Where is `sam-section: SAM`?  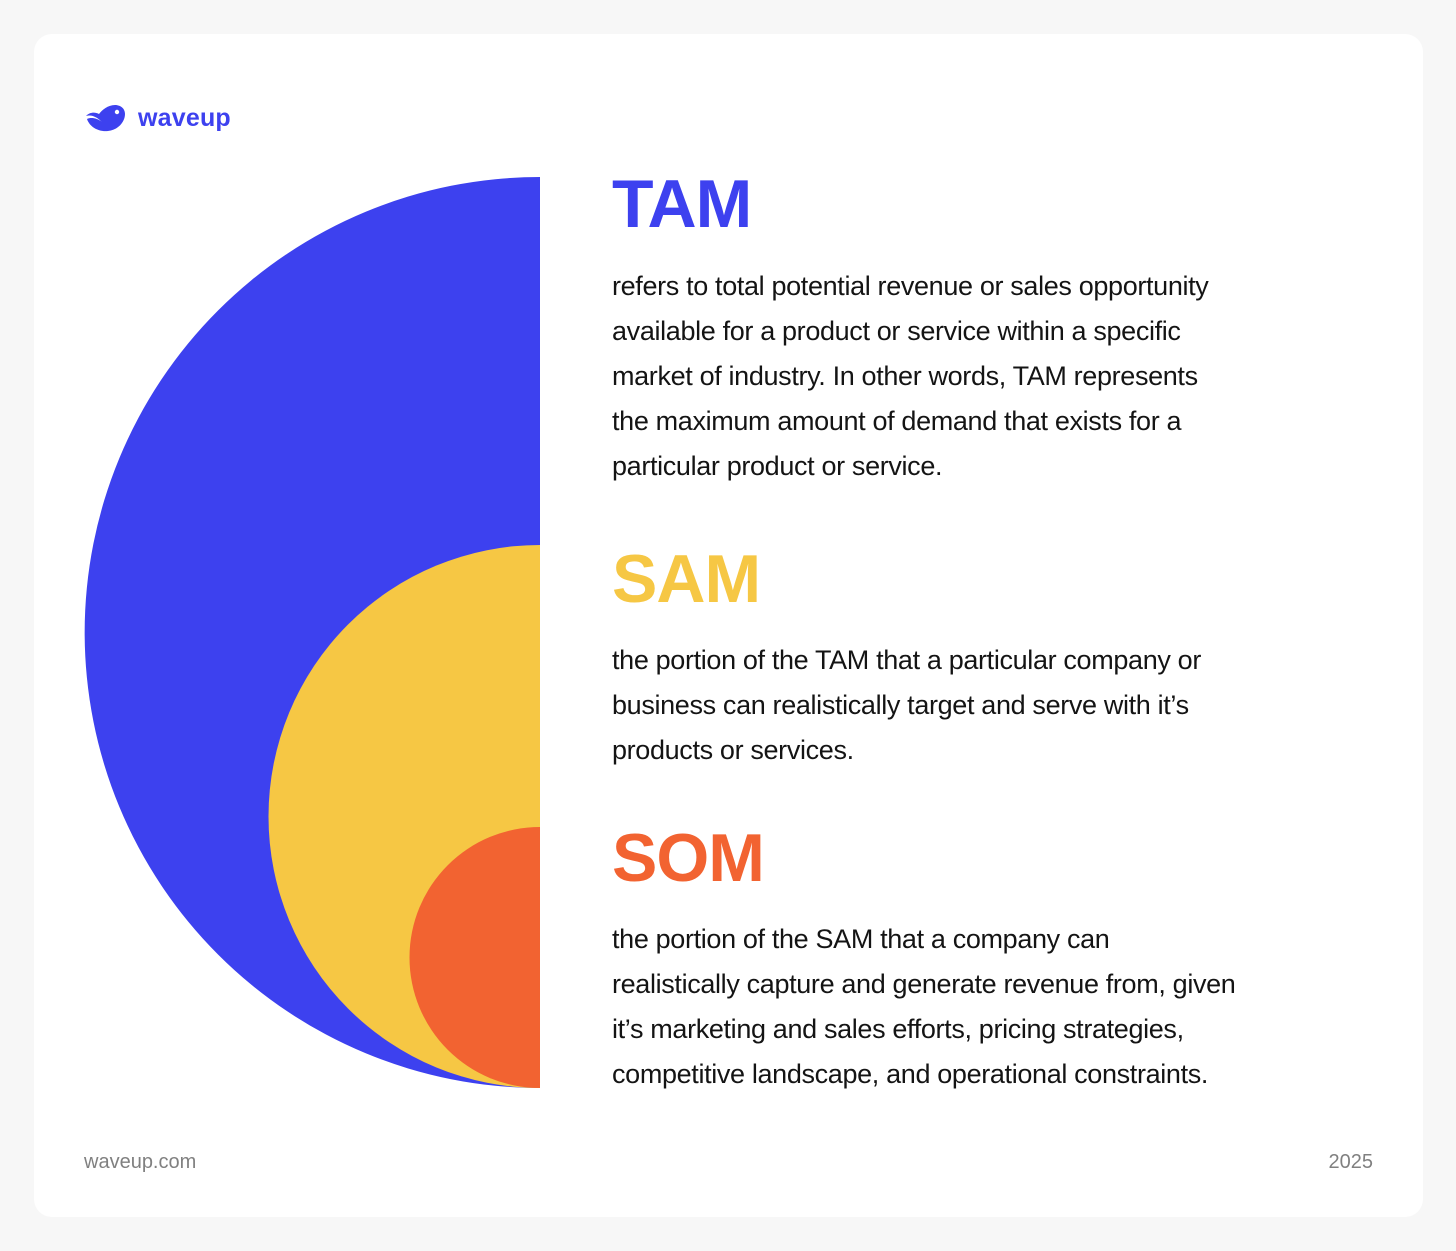
sam-section: SAM is located at coordinates (686, 579).